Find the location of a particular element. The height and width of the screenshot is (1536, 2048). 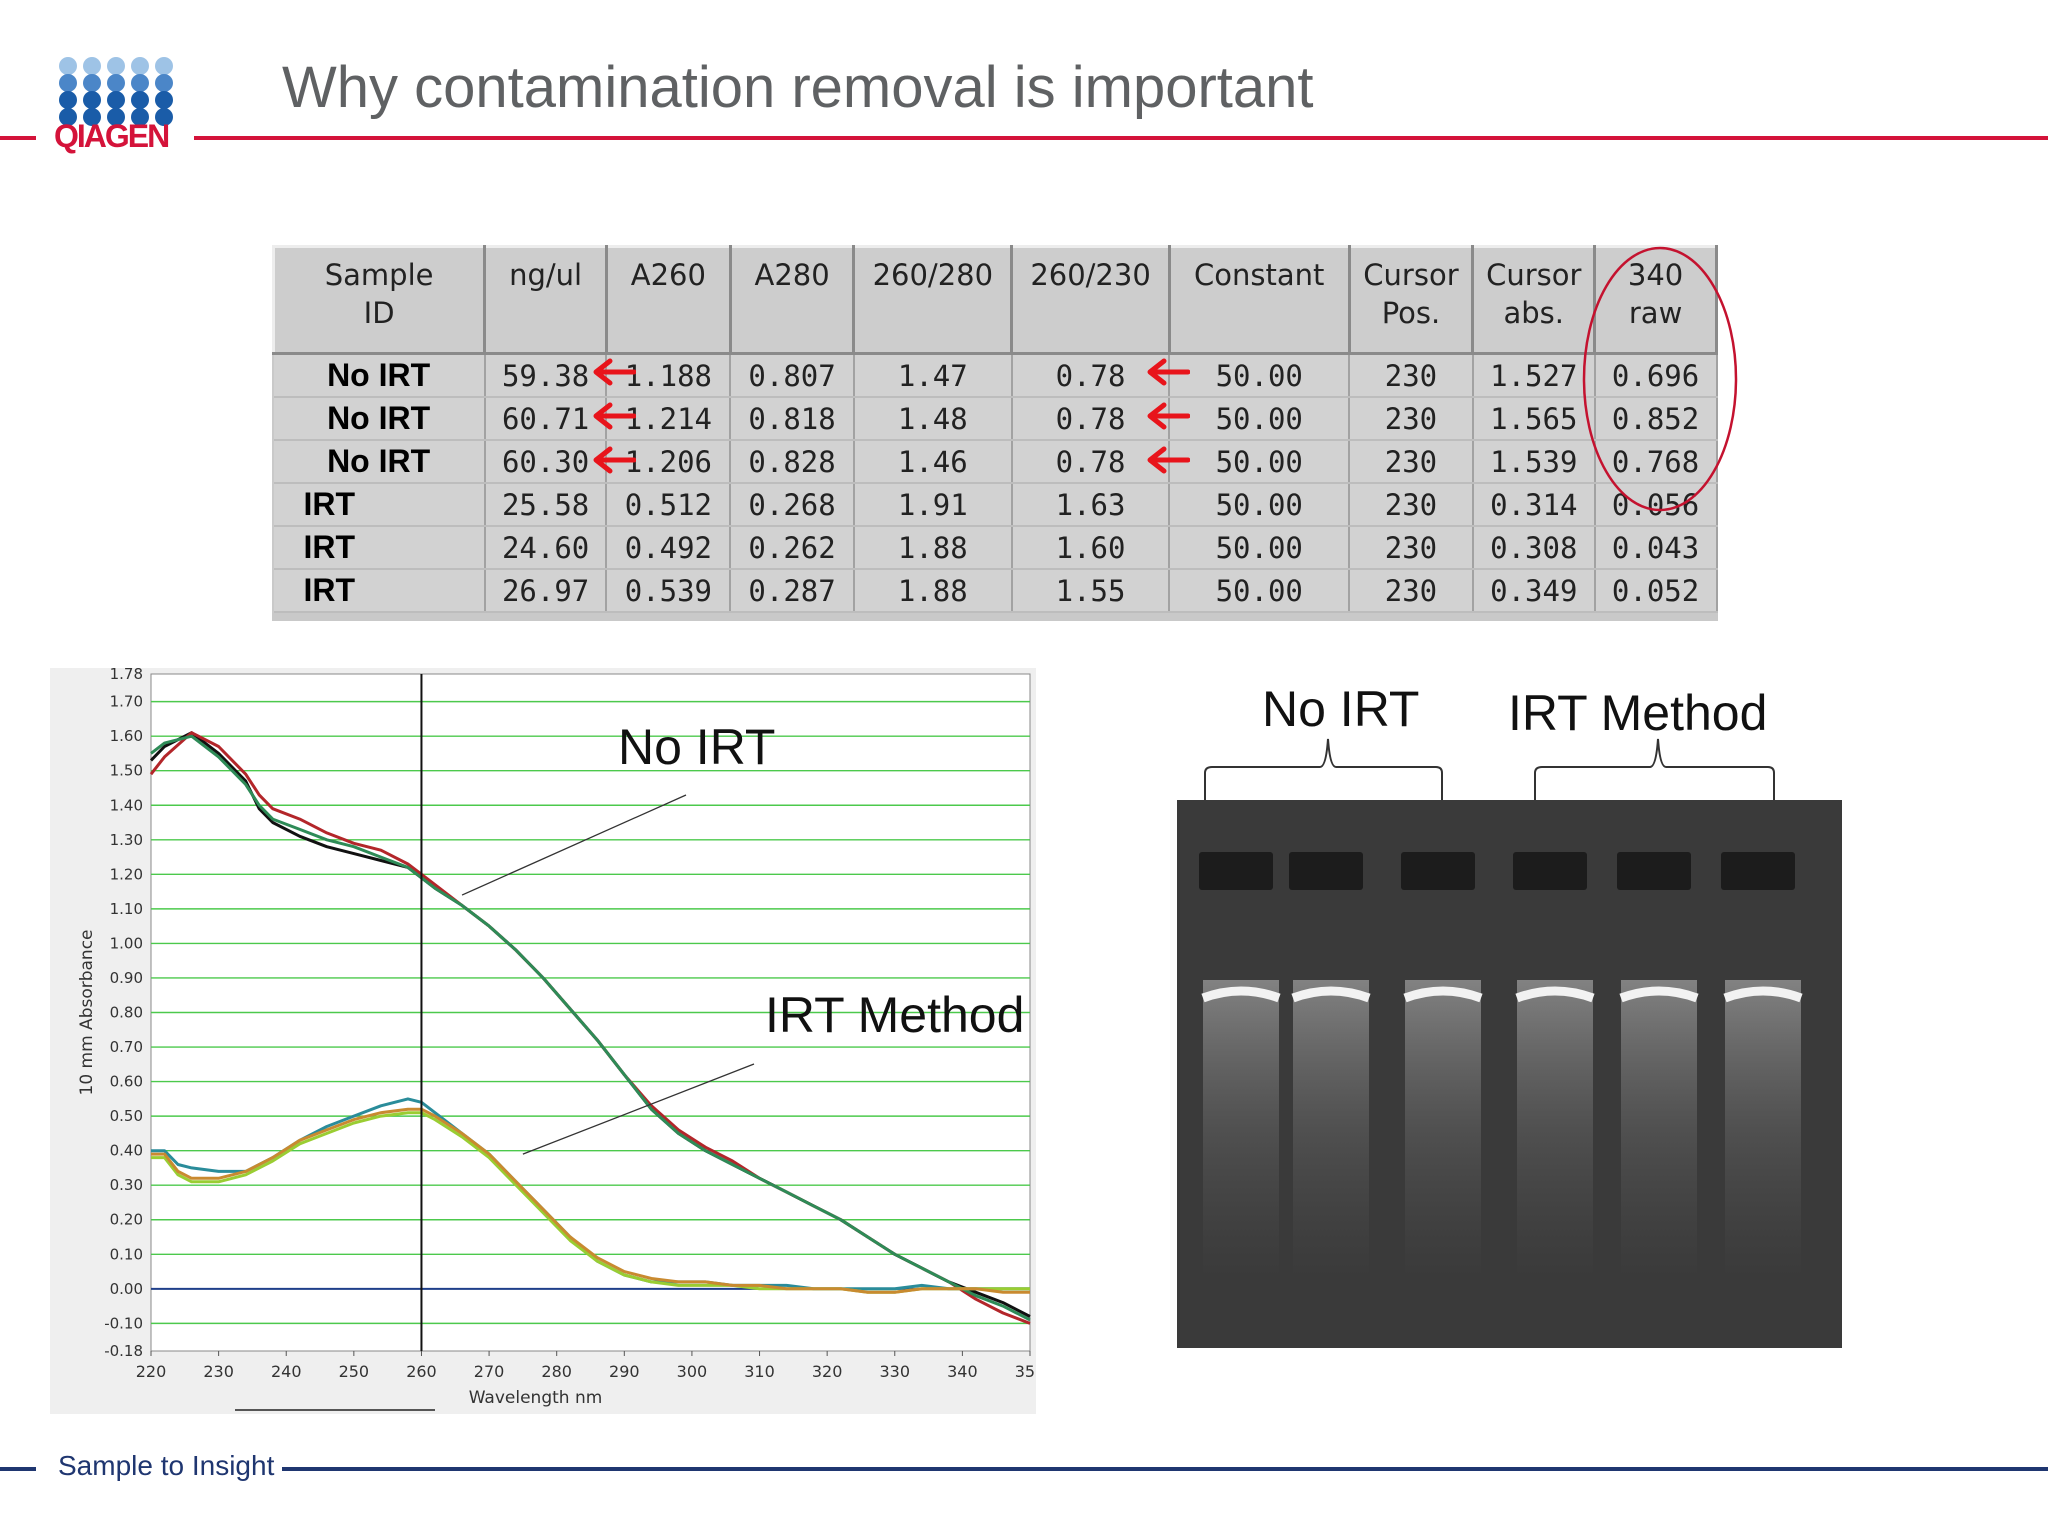

column-header-line1: A260 is located at coordinates (668, 275).